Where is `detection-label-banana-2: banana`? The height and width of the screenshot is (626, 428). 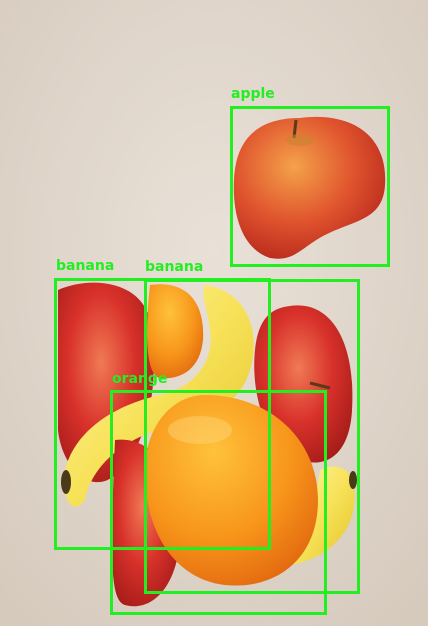
detection-label-banana-2: banana is located at coordinates (174, 267).